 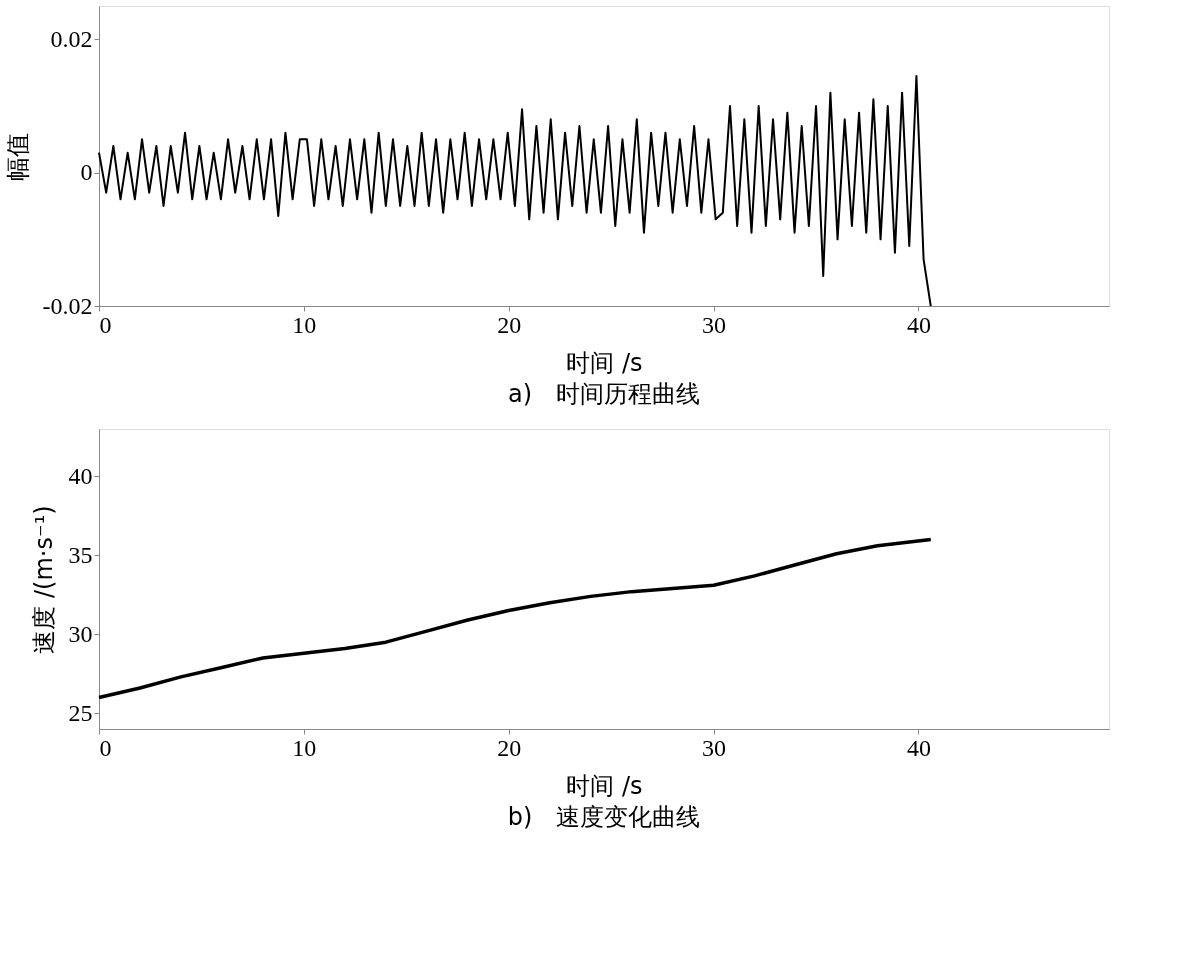 What do you see at coordinates (80, 633) in the screenshot?
I see `y-tick-label: 30` at bounding box center [80, 633].